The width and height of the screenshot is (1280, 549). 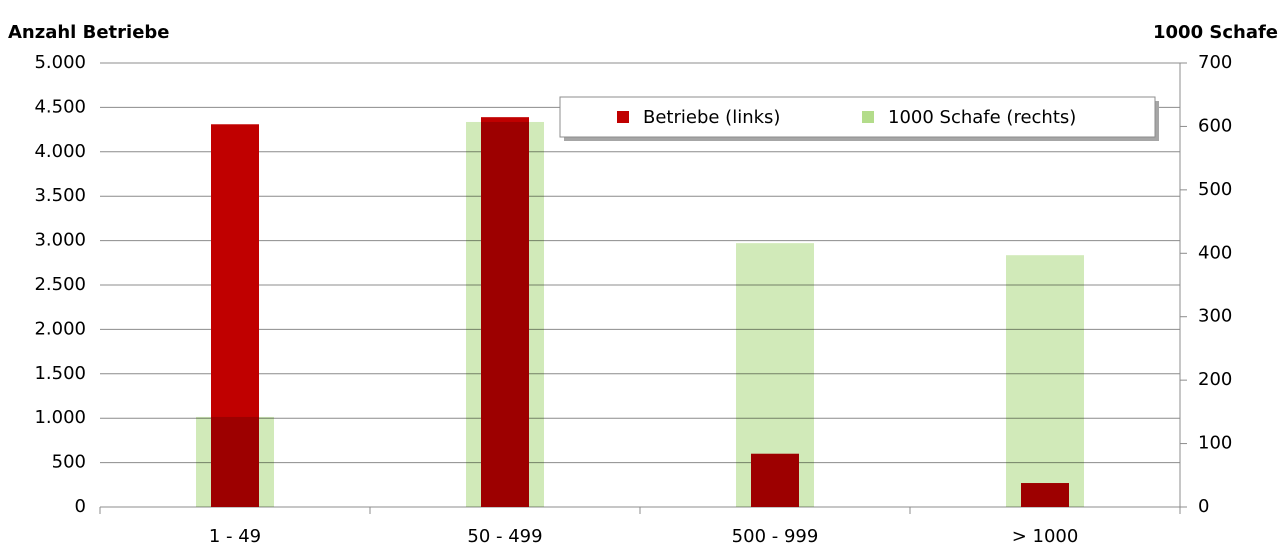 I want to click on legend: Betriebe (links) 1000 Schafe (rechts), so click(x=859, y=118).